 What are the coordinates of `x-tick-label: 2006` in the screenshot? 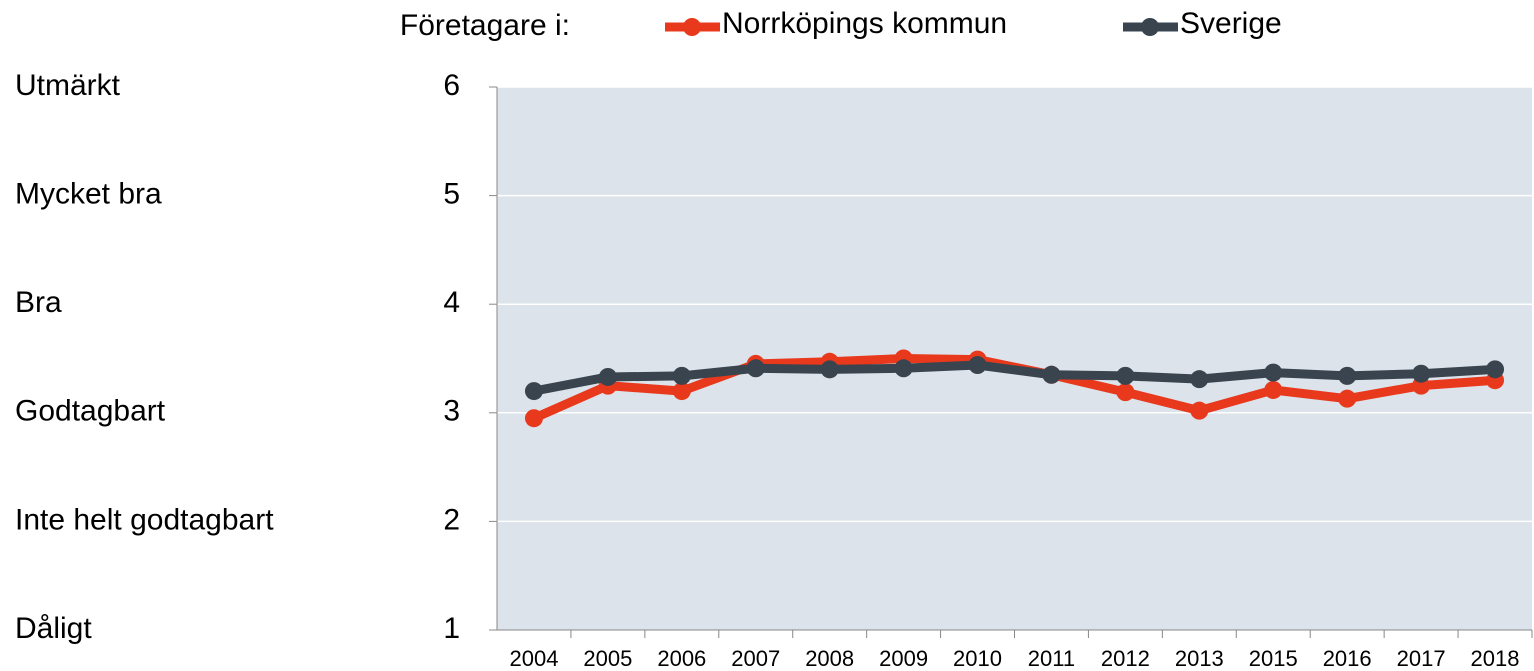 It's located at (681, 658).